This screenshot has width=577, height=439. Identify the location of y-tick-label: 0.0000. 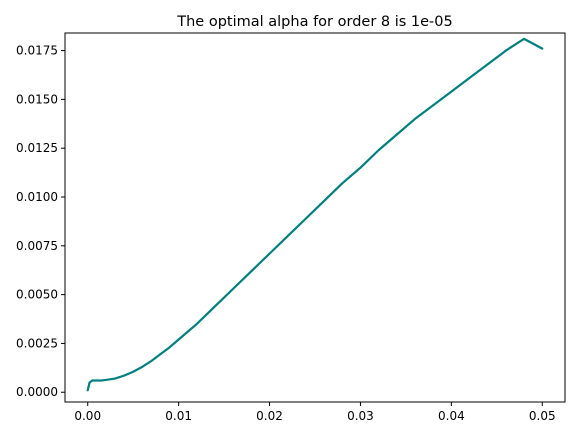
(37, 392).